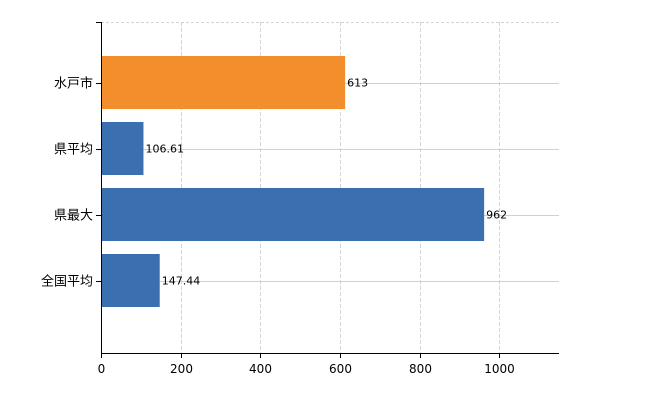  What do you see at coordinates (67, 282) in the screenshot?
I see `y-tick-label: 全国平均` at bounding box center [67, 282].